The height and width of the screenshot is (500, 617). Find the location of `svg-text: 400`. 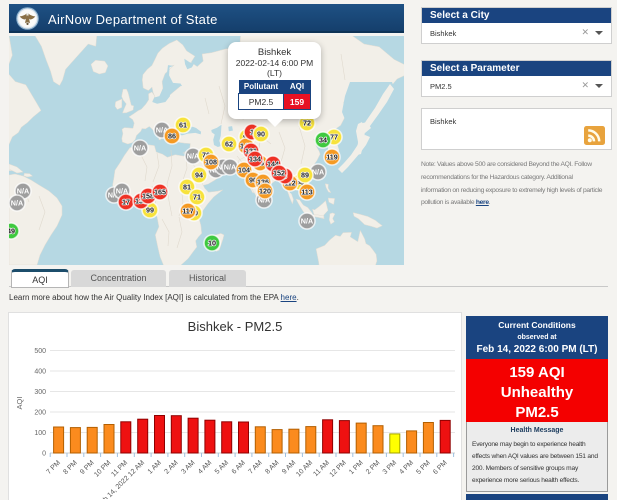

svg-text: 400 is located at coordinates (40, 372).